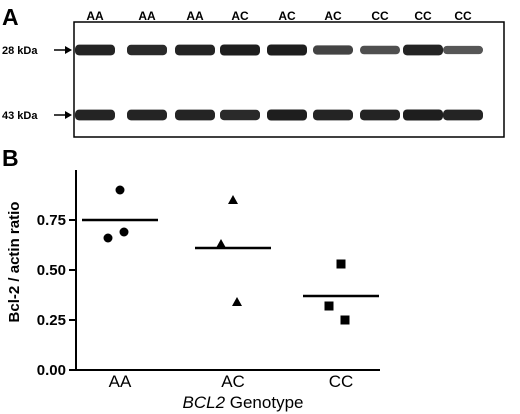  What do you see at coordinates (20, 51) in the screenshot?
I see `marker-label-28kda: 28 kDa` at bounding box center [20, 51].